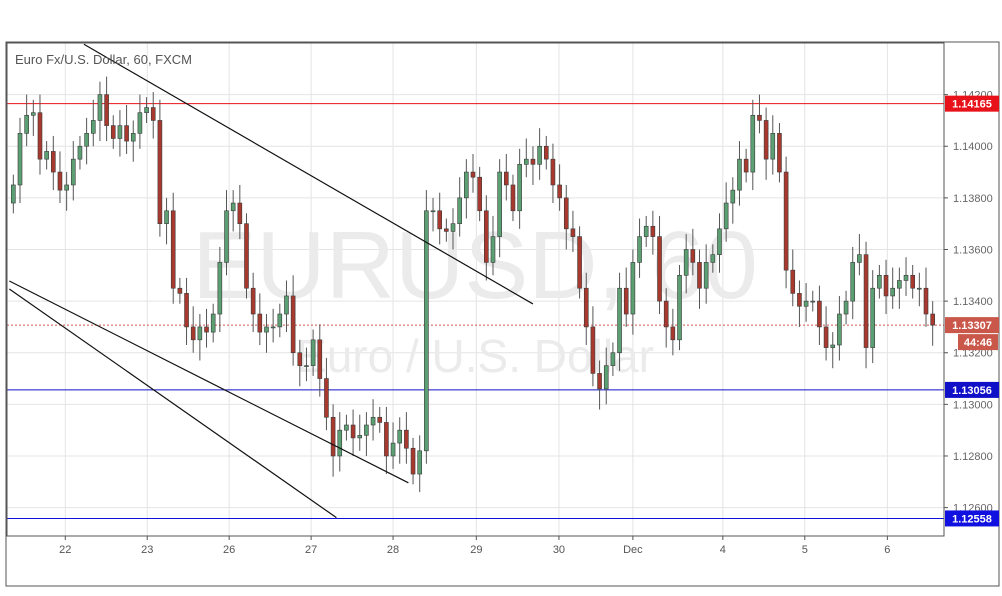 The image size is (1002, 596). What do you see at coordinates (474, 546) in the screenshot?
I see `time-axis: 22 23 26 27 28 29 30 Dec 4 5 6` at bounding box center [474, 546].